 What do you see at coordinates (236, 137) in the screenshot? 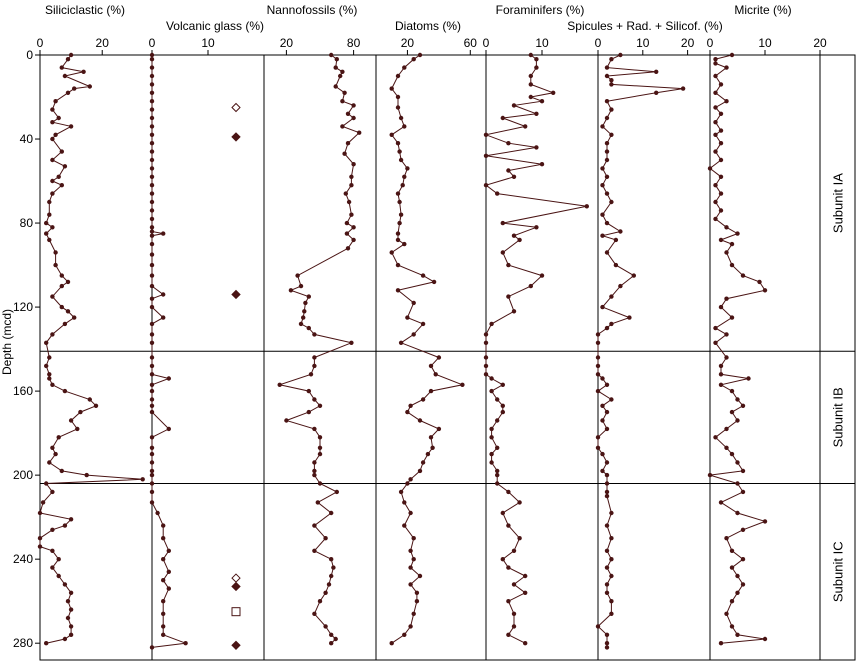
I see `diamond-filled-marker` at bounding box center [236, 137].